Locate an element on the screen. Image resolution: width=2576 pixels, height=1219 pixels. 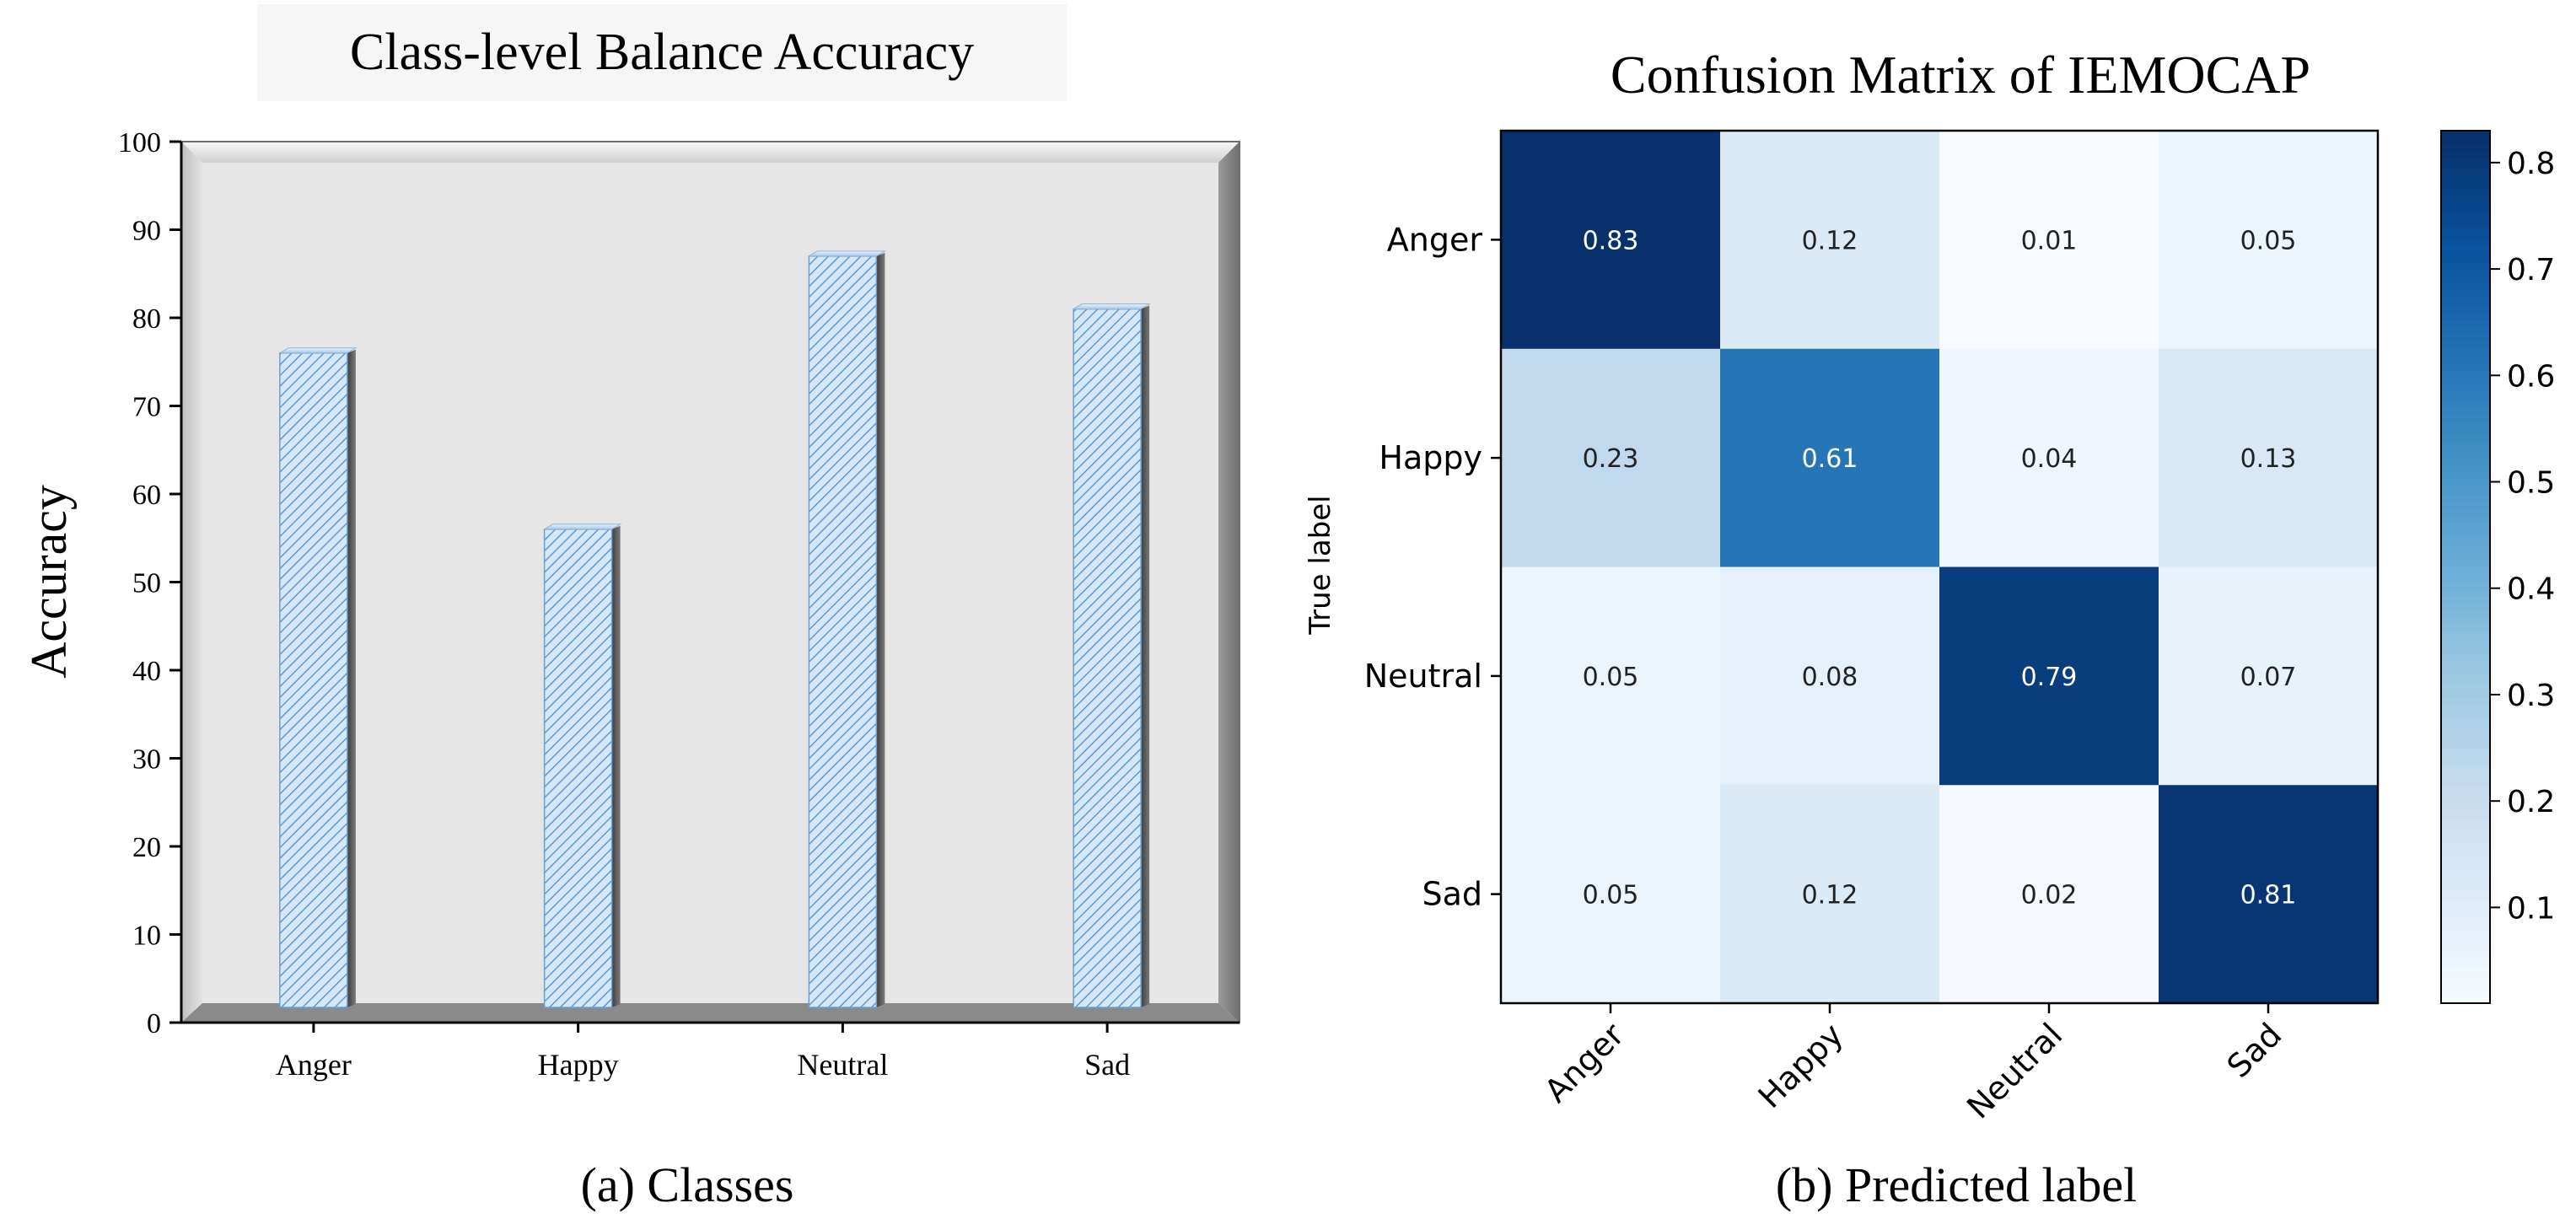
bar-x-tick-label: Anger is located at coordinates (314, 1065).